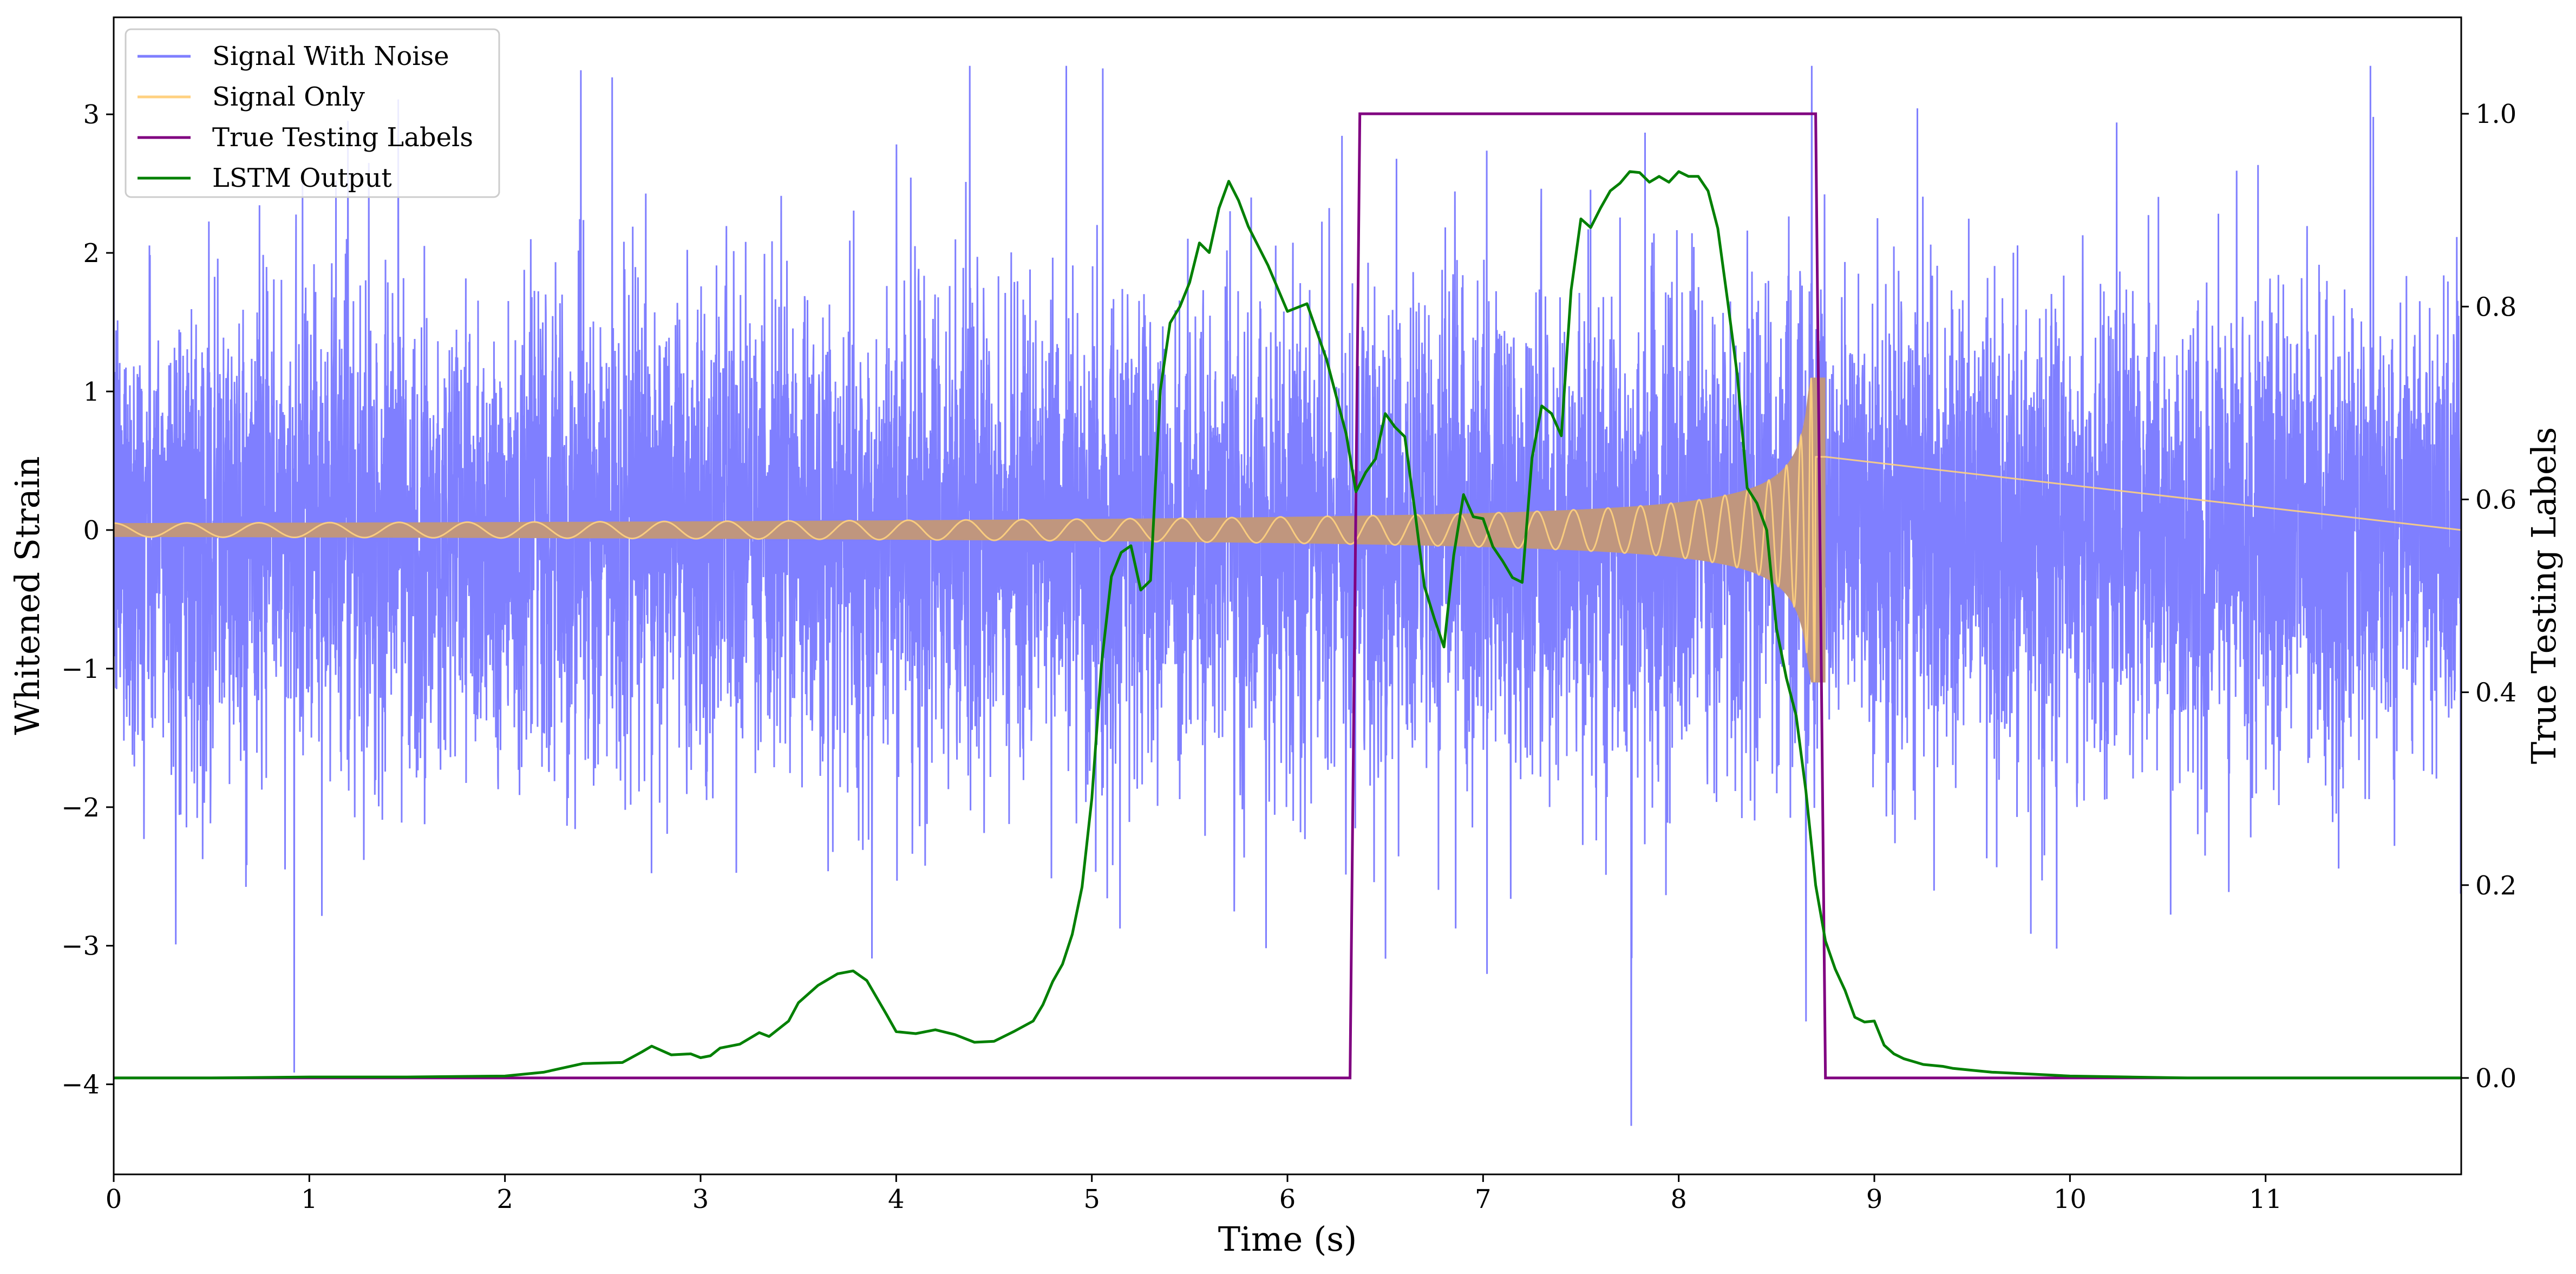 Image resolution: width=2576 pixels, height=1274 pixels. What do you see at coordinates (1288, 1199) in the screenshot?
I see `x-tick-label: 6` at bounding box center [1288, 1199].